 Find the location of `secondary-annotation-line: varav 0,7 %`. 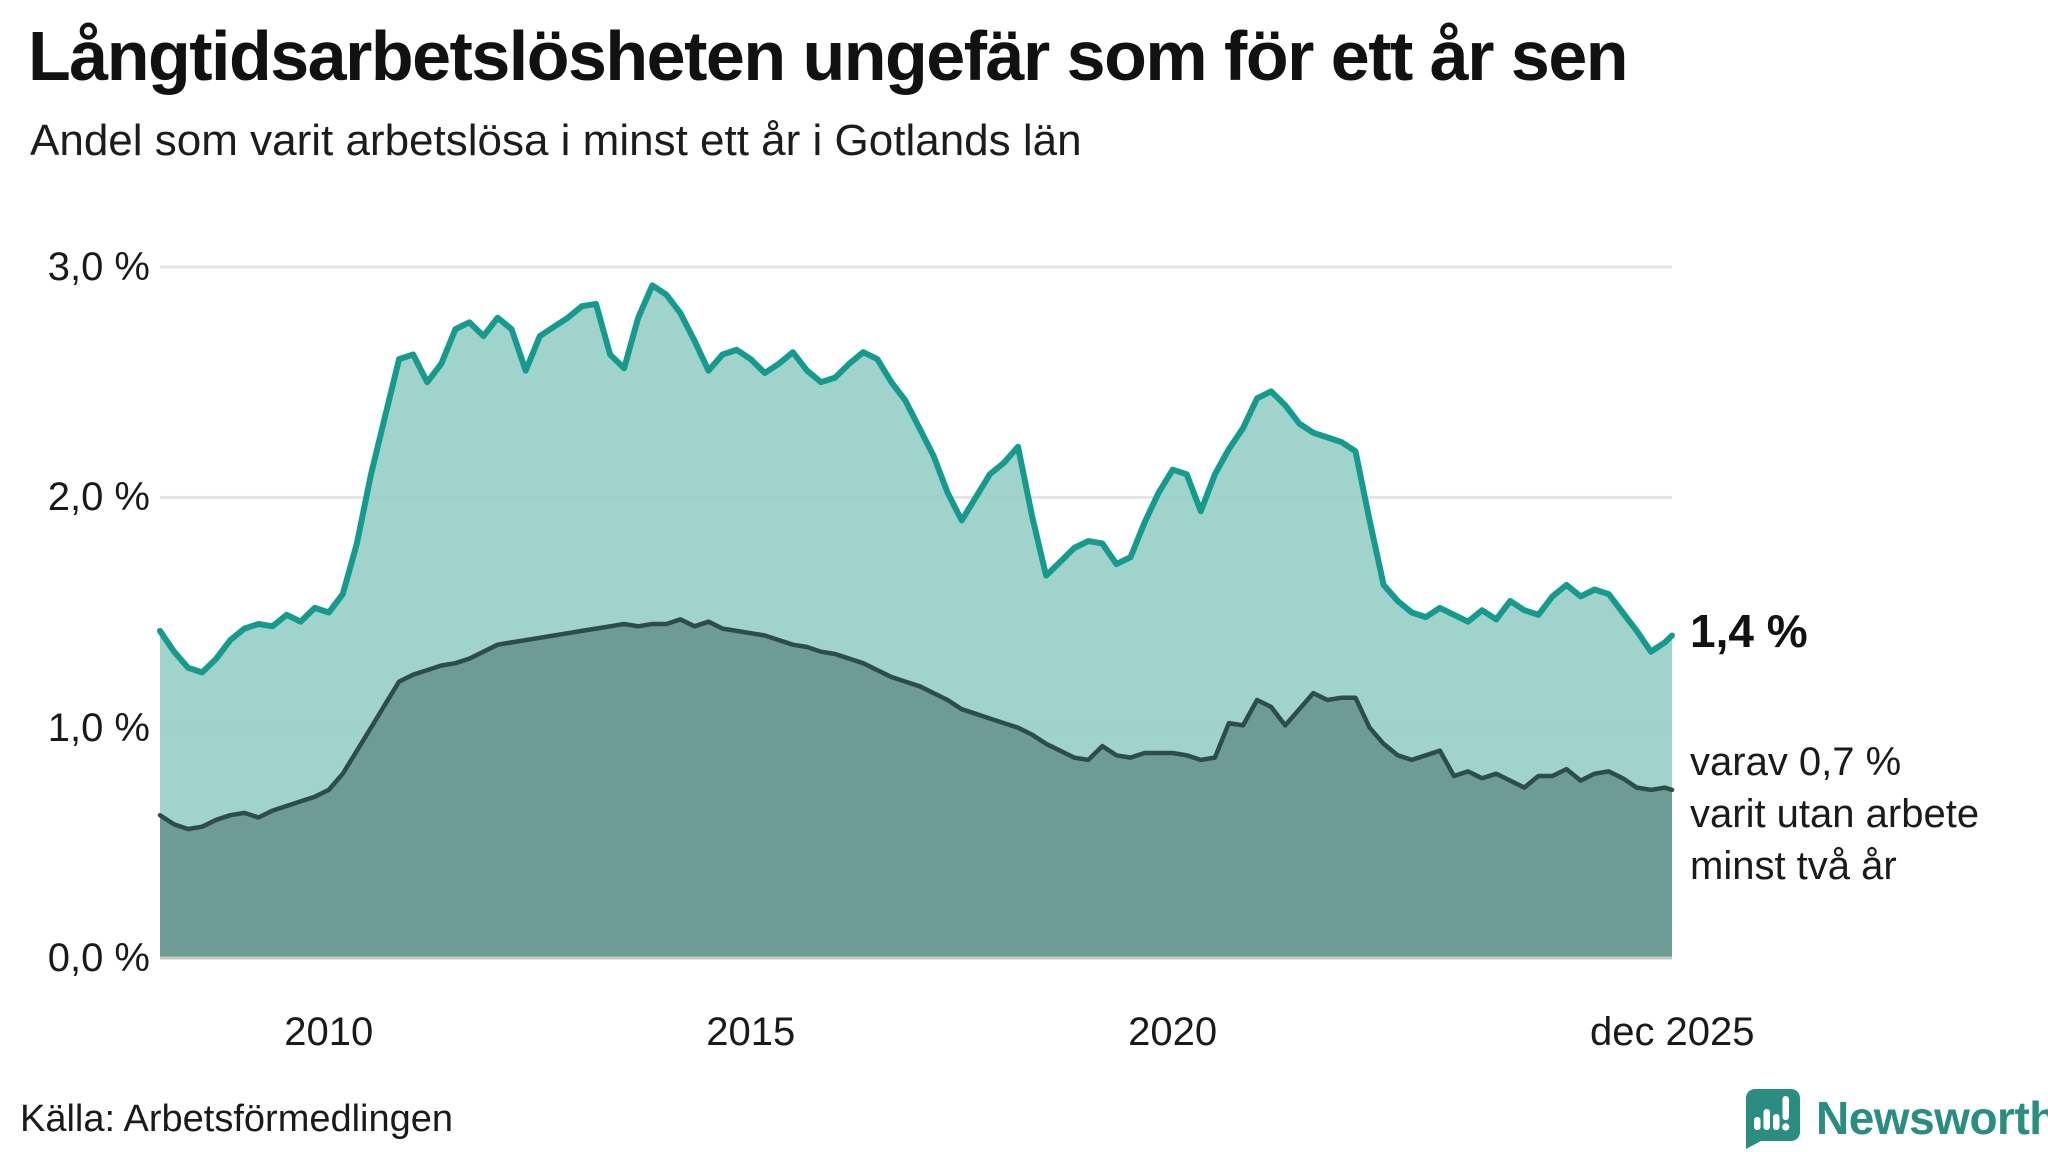

secondary-annotation-line: varav 0,7 % is located at coordinates (1796, 762).